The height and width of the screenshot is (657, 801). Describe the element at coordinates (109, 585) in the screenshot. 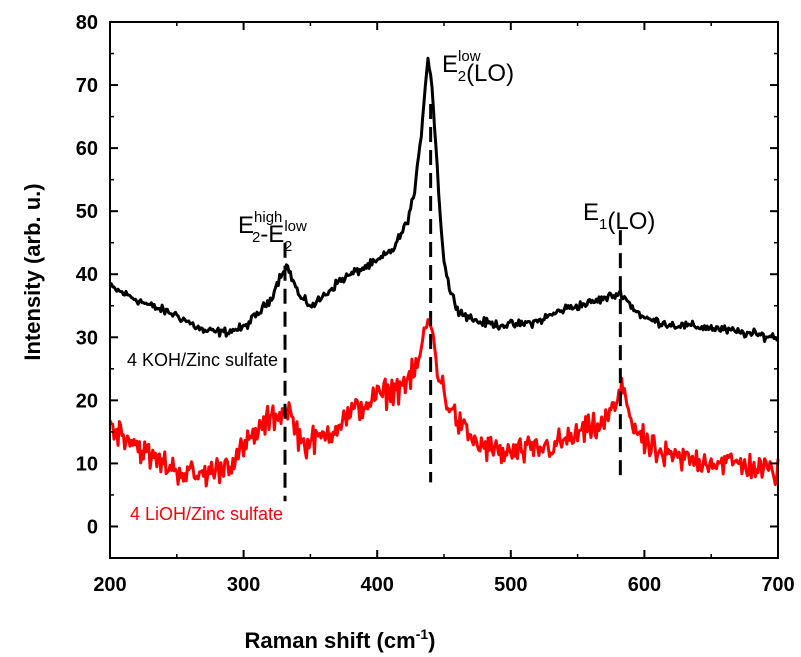

I see `x-tick-label: 200` at that location.